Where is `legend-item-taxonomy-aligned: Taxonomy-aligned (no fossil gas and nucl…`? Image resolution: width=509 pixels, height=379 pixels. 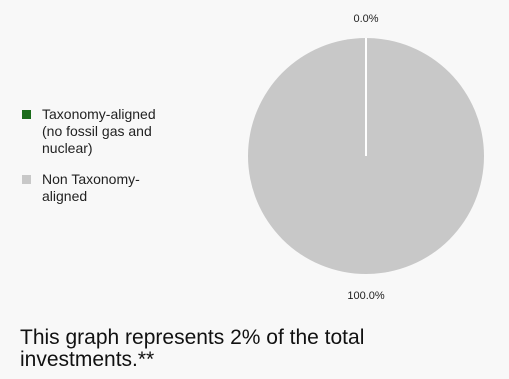
legend-item-taxonomy-aligned: Taxonomy-aligned (no fossil gas and nucl… is located at coordinates (107, 131).